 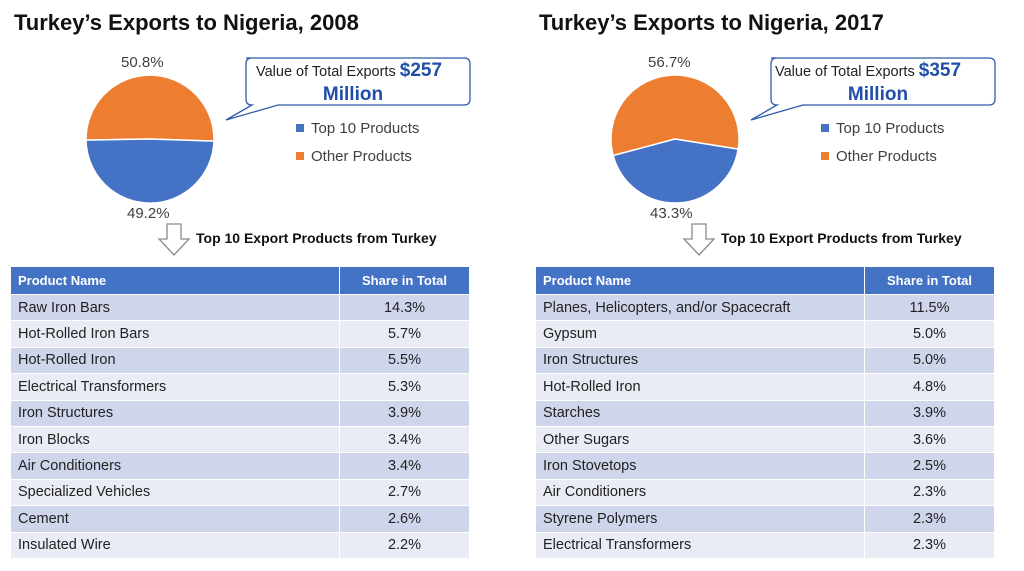 What do you see at coordinates (669, 62) in the screenshot?
I see `pie-label-other-pct: 56.7%` at bounding box center [669, 62].